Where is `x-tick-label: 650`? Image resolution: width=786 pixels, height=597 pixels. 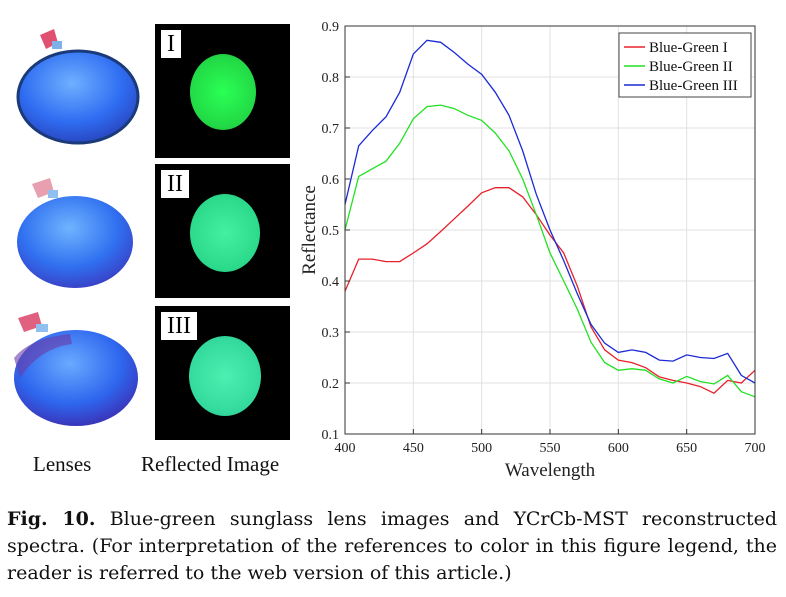 x-tick-label: 650 is located at coordinates (686, 448).